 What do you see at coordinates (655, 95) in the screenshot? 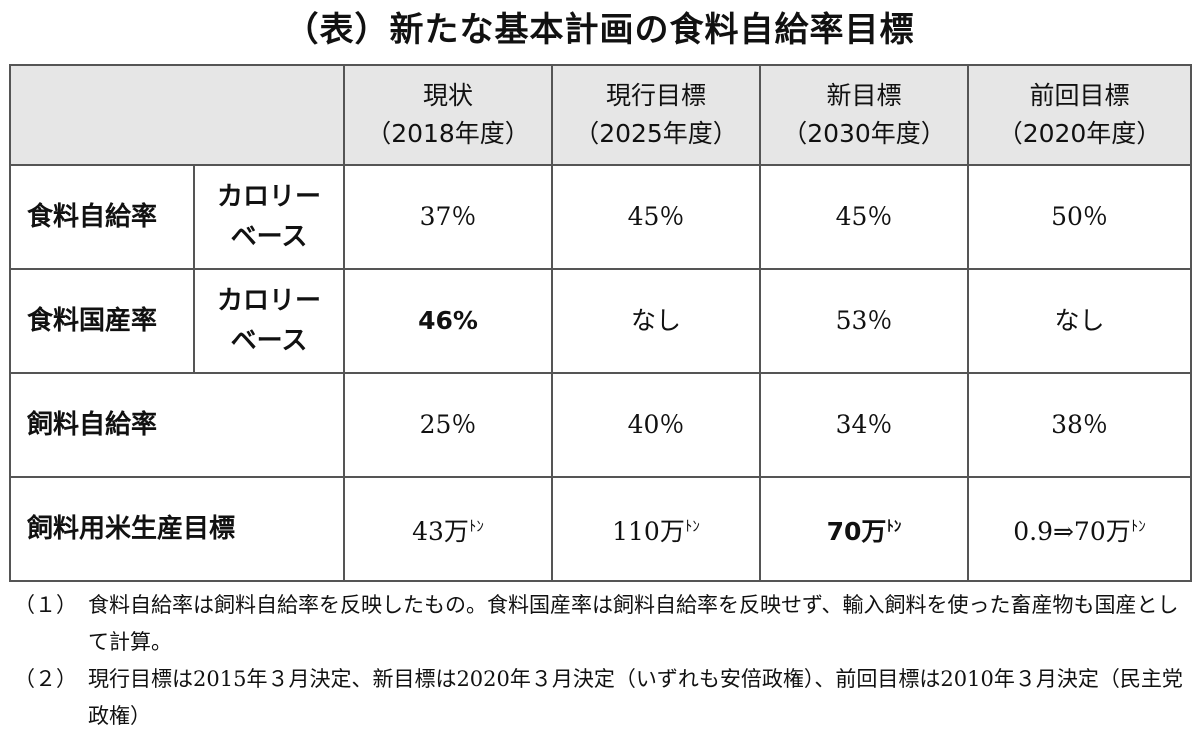
I see `header-label: 現行目標` at bounding box center [655, 95].